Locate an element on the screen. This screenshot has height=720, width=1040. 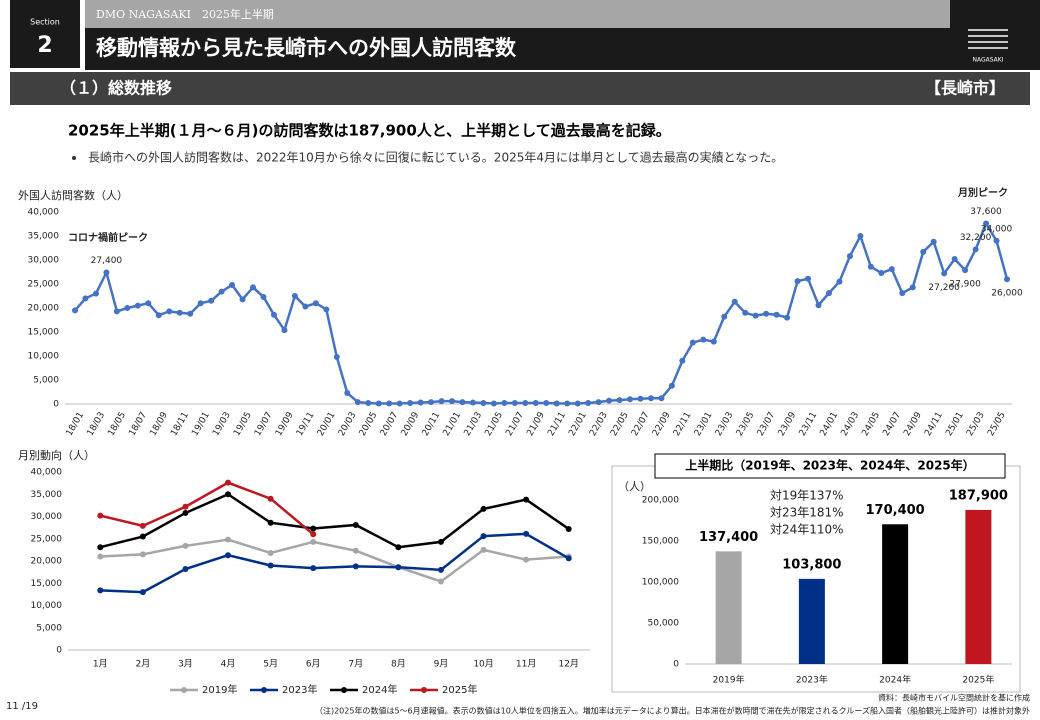
section-number: 2 is located at coordinates (44, 45).